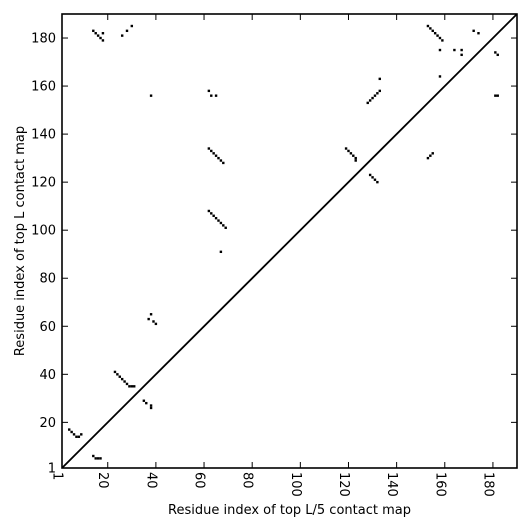 The height and width of the screenshot is (531, 531). Describe the element at coordinates (247, 480) in the screenshot. I see `x-tick-label: 80` at that location.